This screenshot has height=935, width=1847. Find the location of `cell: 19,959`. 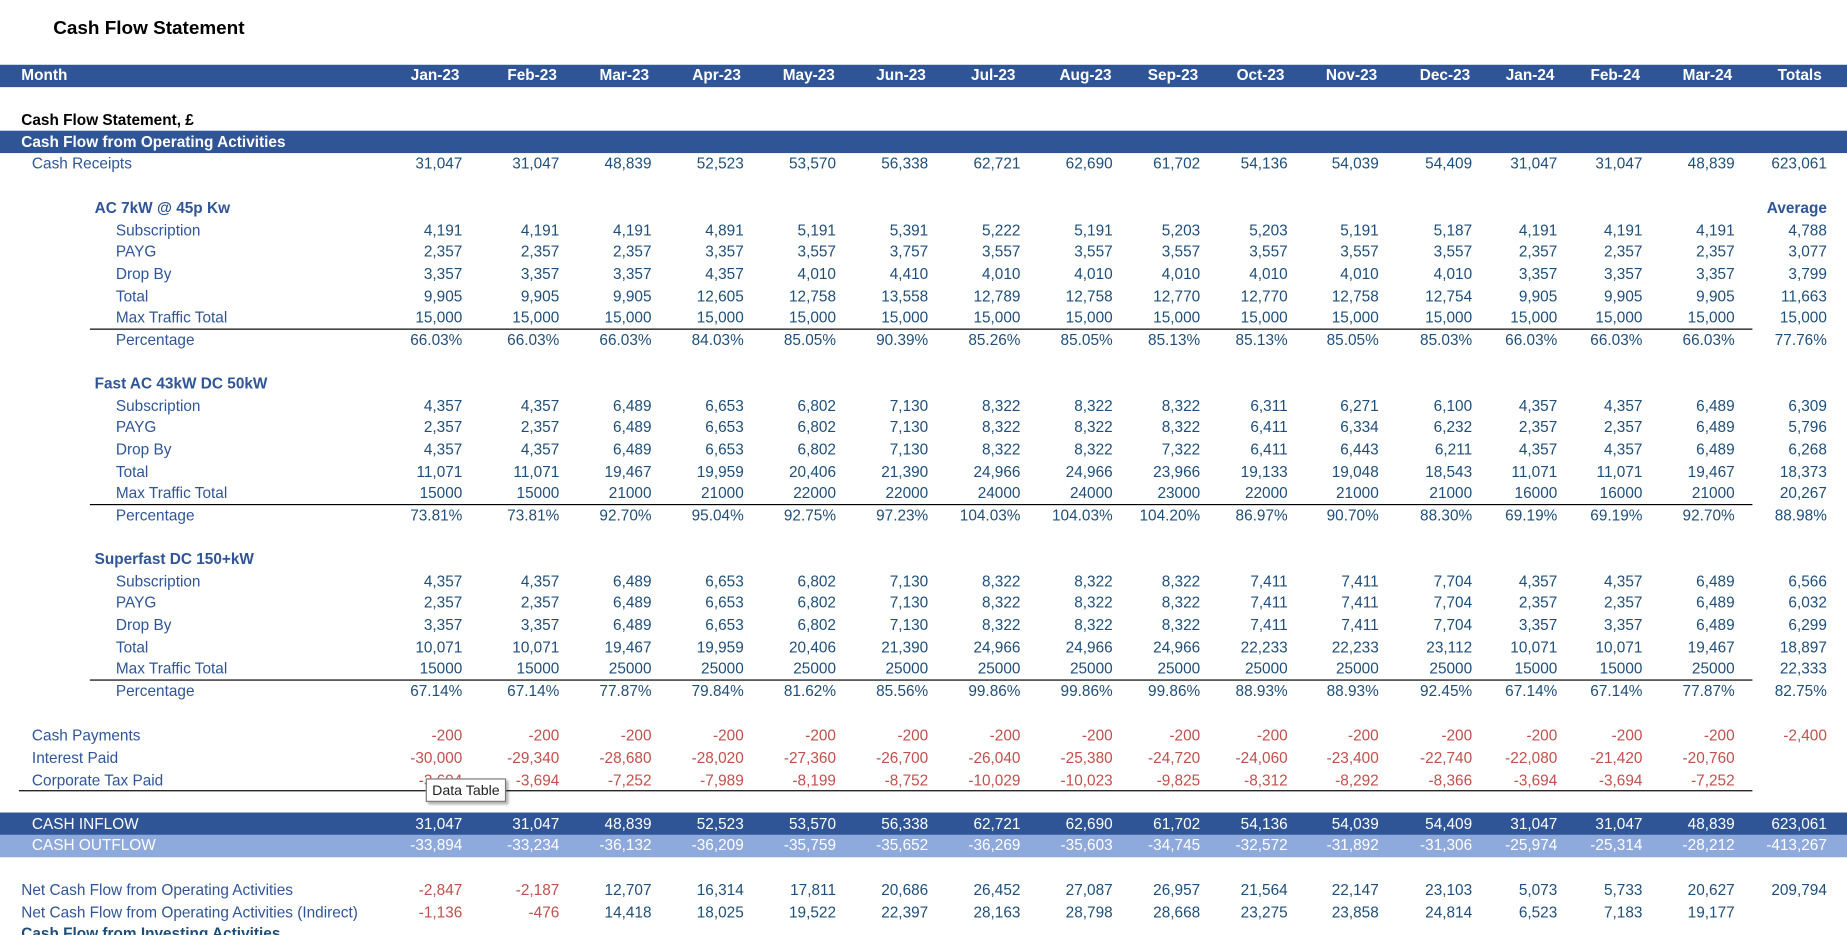

cell: 19,959 is located at coordinates (720, 471).